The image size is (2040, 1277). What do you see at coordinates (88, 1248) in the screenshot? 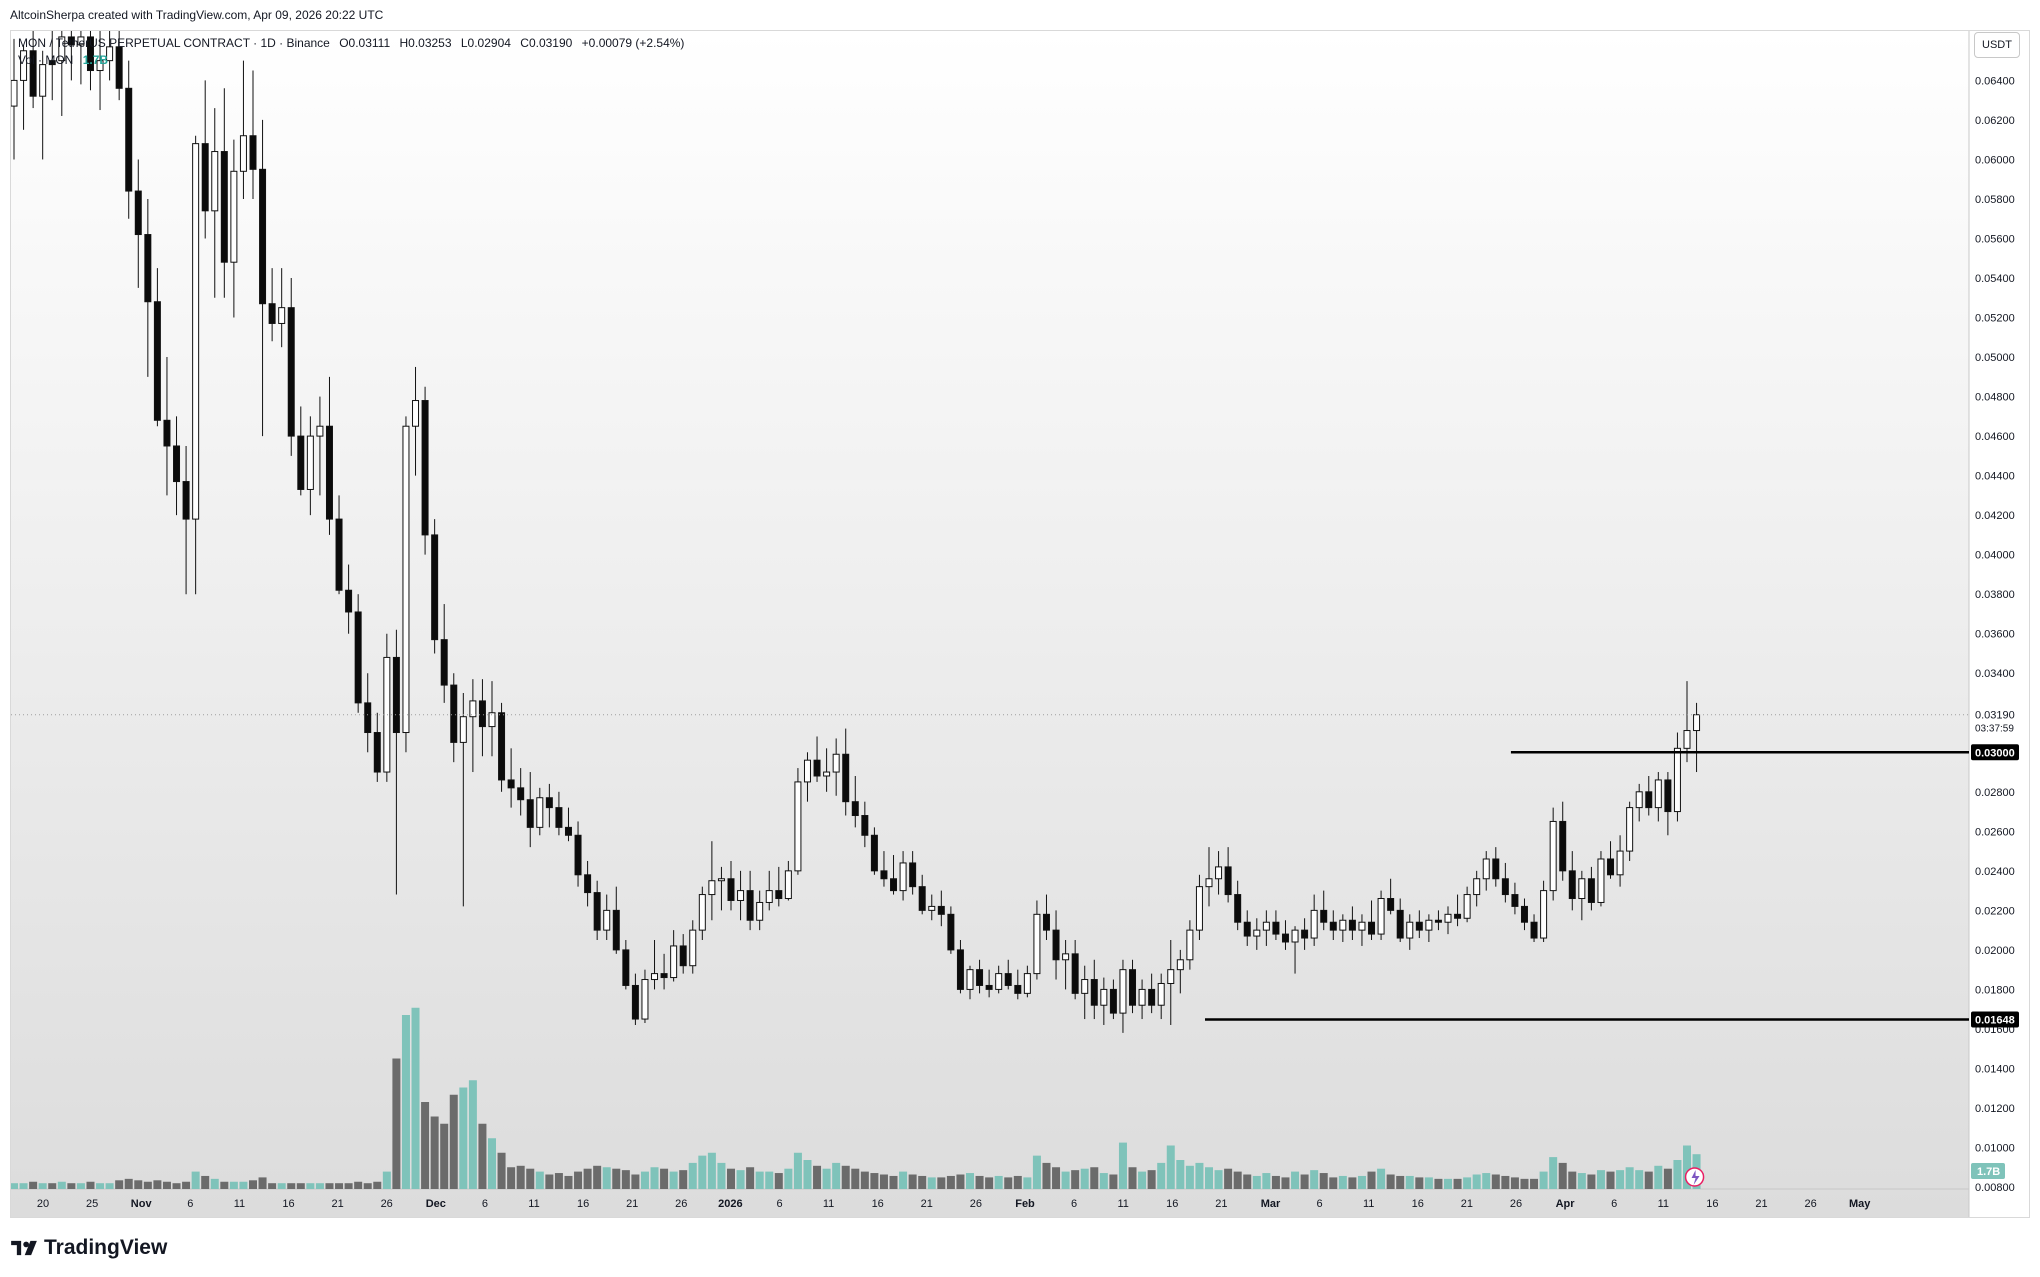
I see `tradingview-logo: TradingView` at bounding box center [88, 1248].